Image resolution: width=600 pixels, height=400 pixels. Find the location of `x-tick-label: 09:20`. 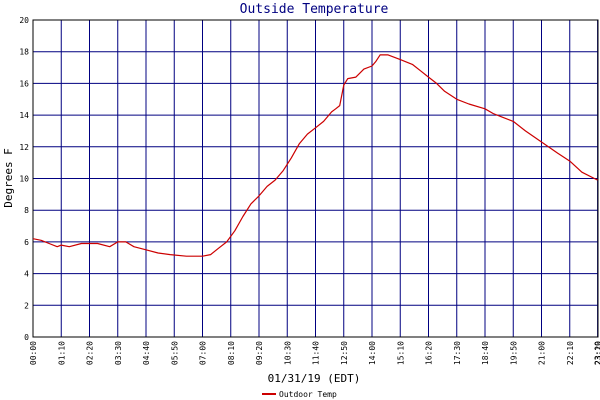

x-tick-label: 09:20 is located at coordinates (259, 353).